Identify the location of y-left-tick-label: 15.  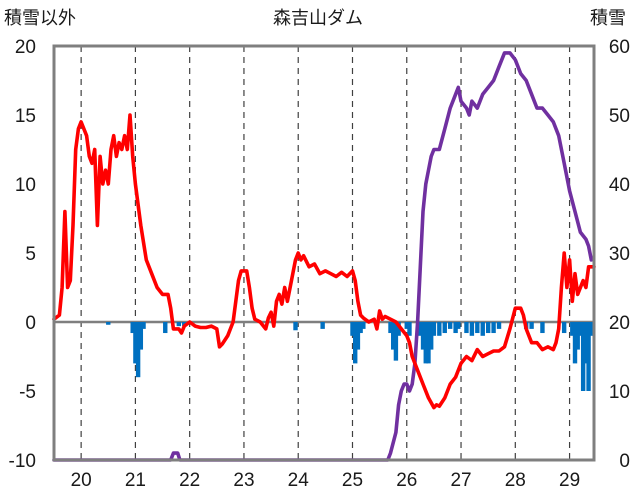
(25, 116).